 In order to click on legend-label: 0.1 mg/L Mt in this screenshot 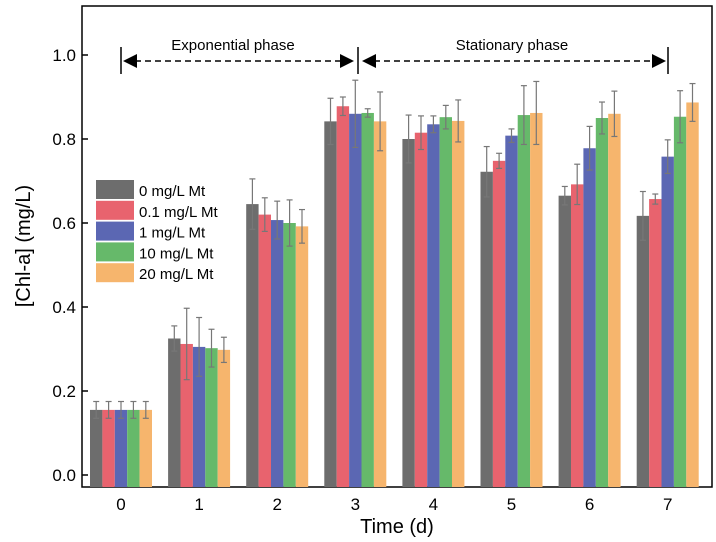, I will do `click(178, 212)`.